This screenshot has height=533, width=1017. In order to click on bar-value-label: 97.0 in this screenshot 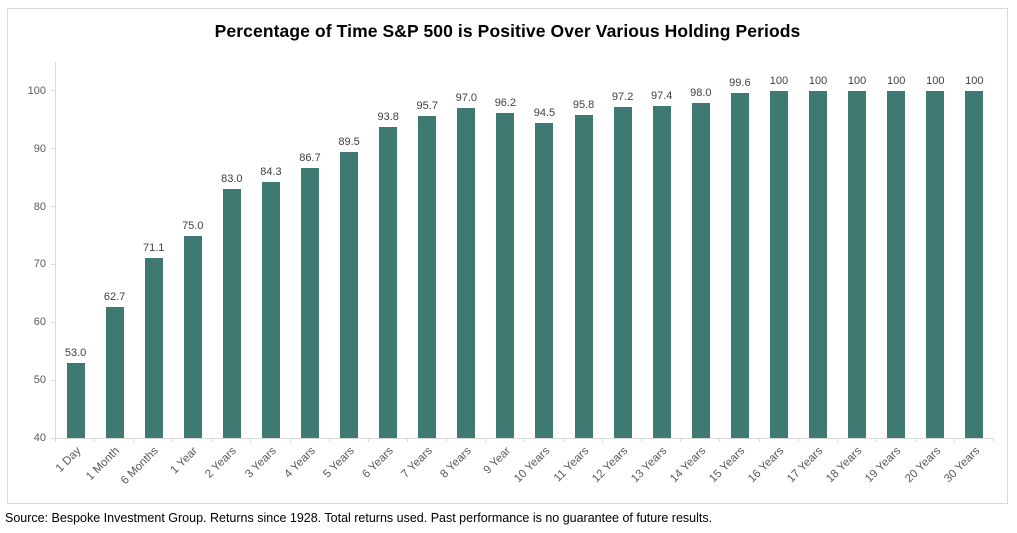, I will do `click(466, 98)`.